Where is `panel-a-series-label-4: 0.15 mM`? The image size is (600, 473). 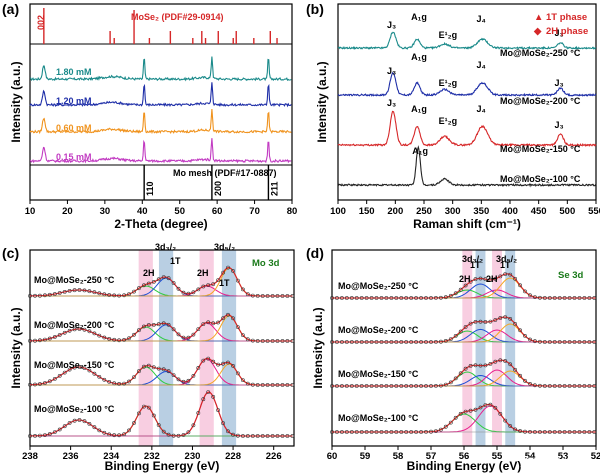 panel-a-series-label-4: 0.15 mM is located at coordinates (74, 157).